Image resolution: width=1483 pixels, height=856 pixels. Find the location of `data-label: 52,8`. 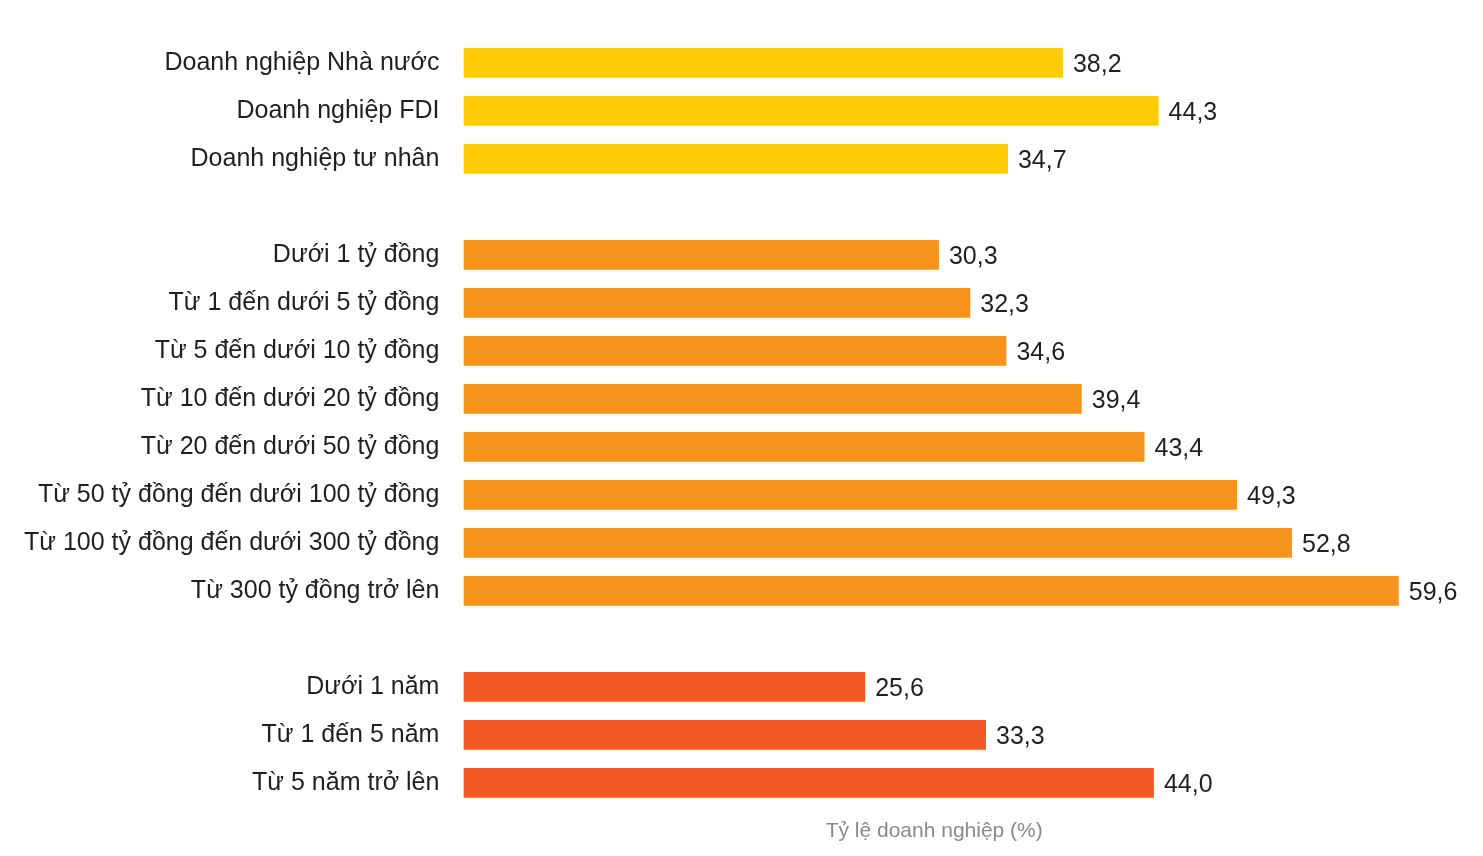

data-label: 52,8 is located at coordinates (1326, 542).